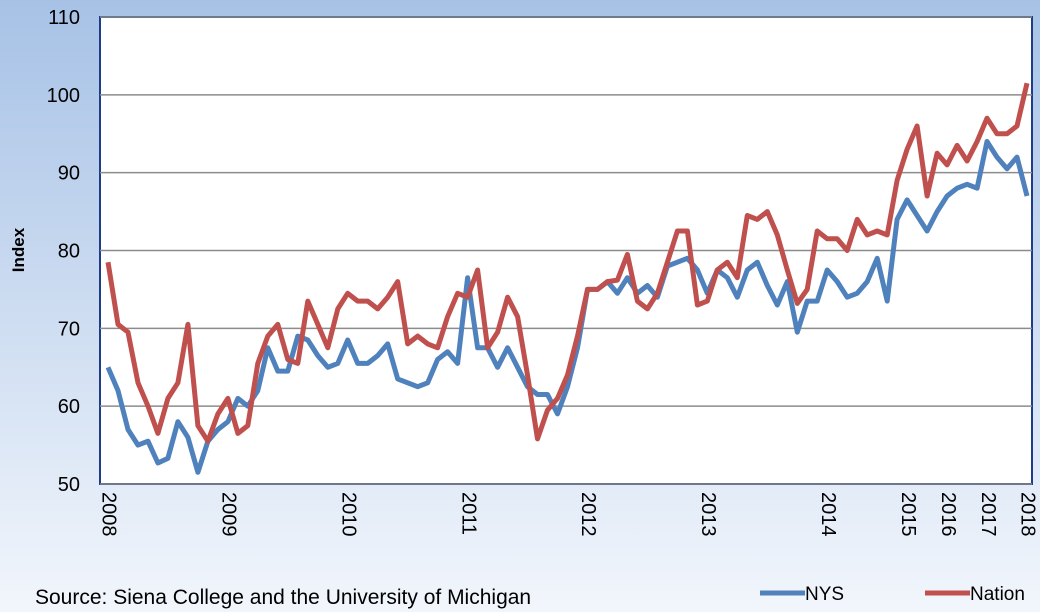 The image size is (1040, 612). I want to click on y-tick-label: 50, so click(69, 485).